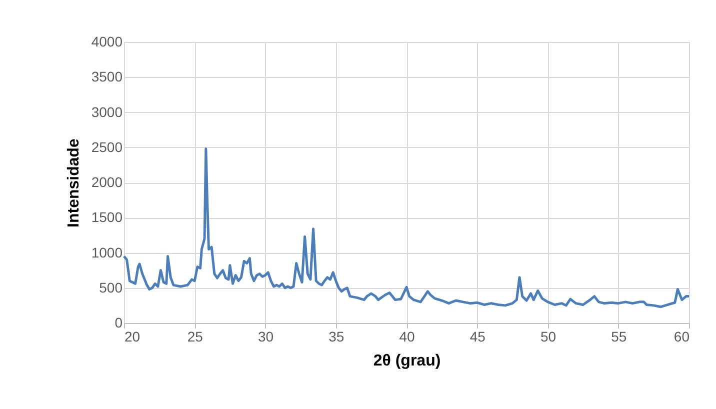  Describe the element at coordinates (682, 336) in the screenshot. I see `x-tick-label: 60` at that location.